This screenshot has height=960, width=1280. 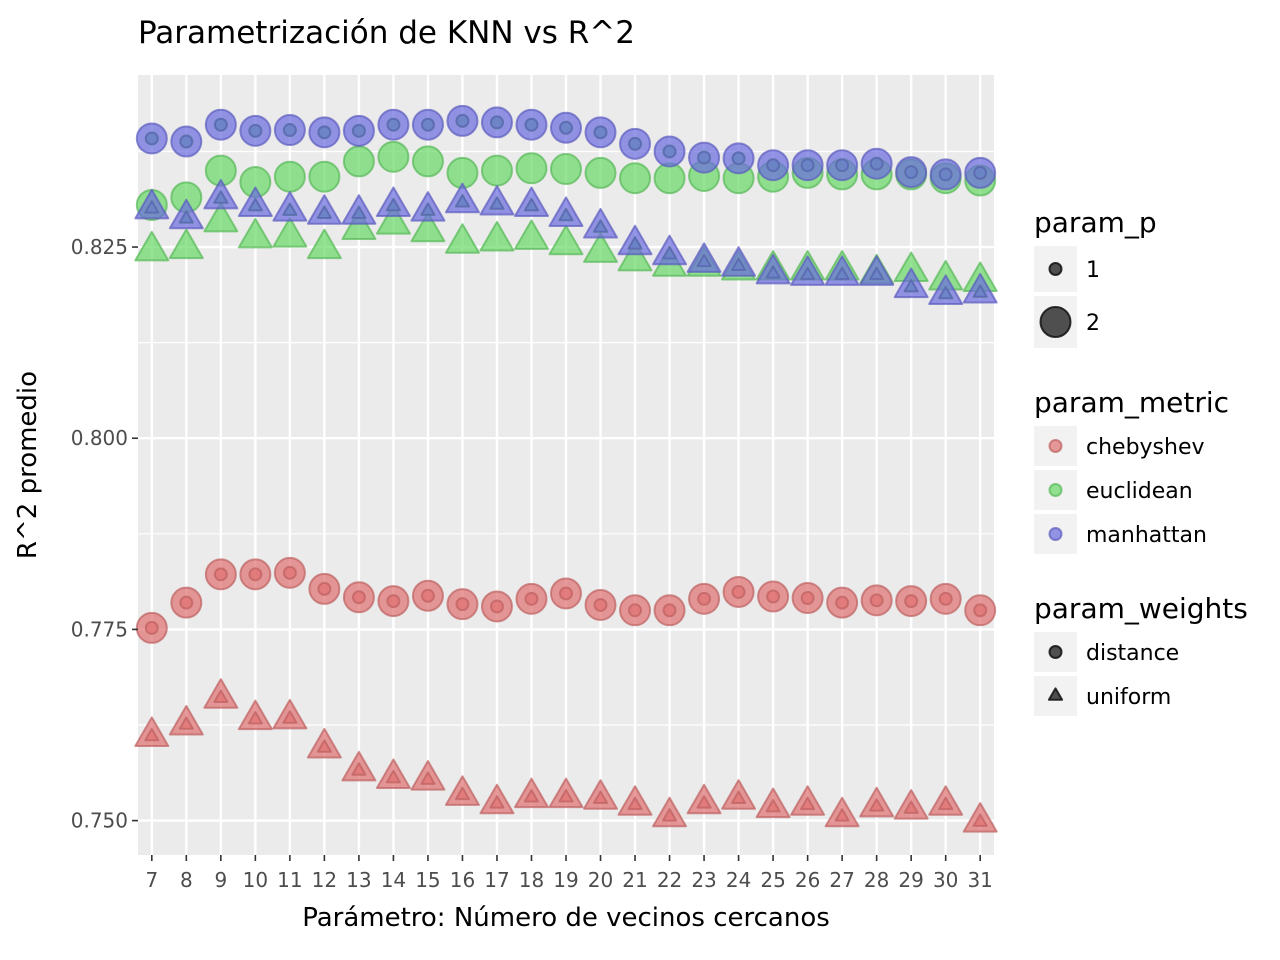 I want to click on x-tick-label: 30, so click(x=945, y=880).